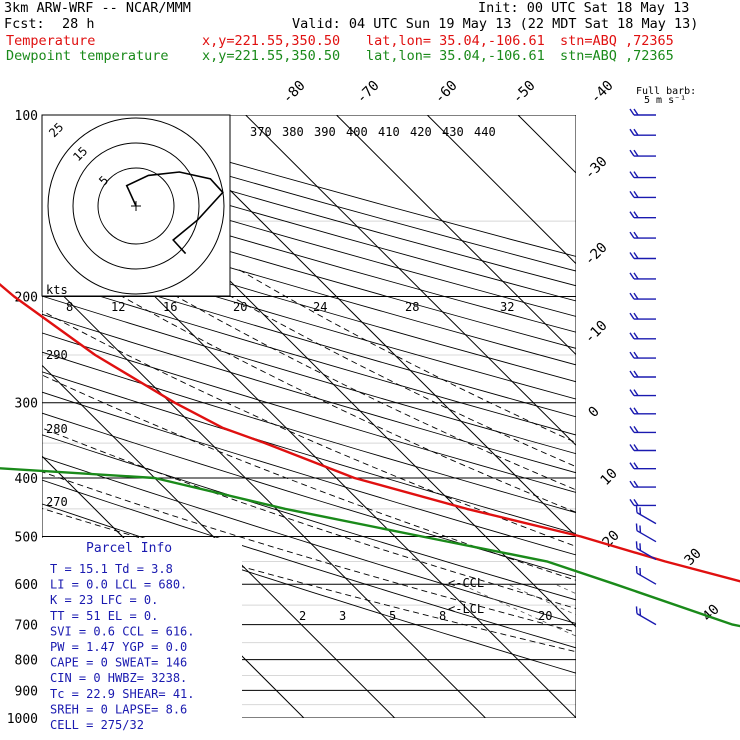 Image resolution: width=740 pixels, height=740 pixels. I want to click on isobar-label: 300, so click(26, 404).